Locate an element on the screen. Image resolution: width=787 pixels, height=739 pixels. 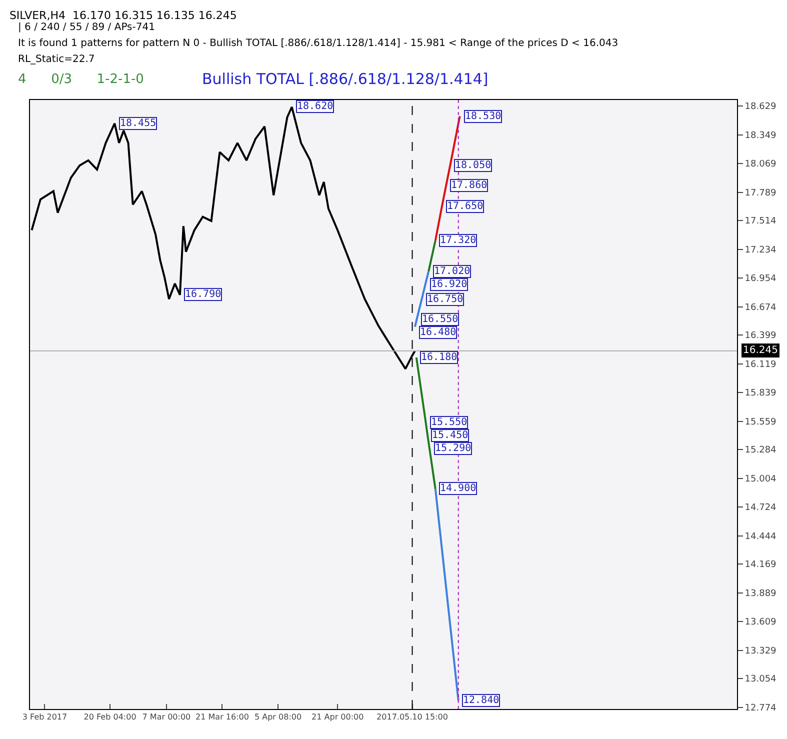
y-tick-label: 15.004 is located at coordinates (760, 479).